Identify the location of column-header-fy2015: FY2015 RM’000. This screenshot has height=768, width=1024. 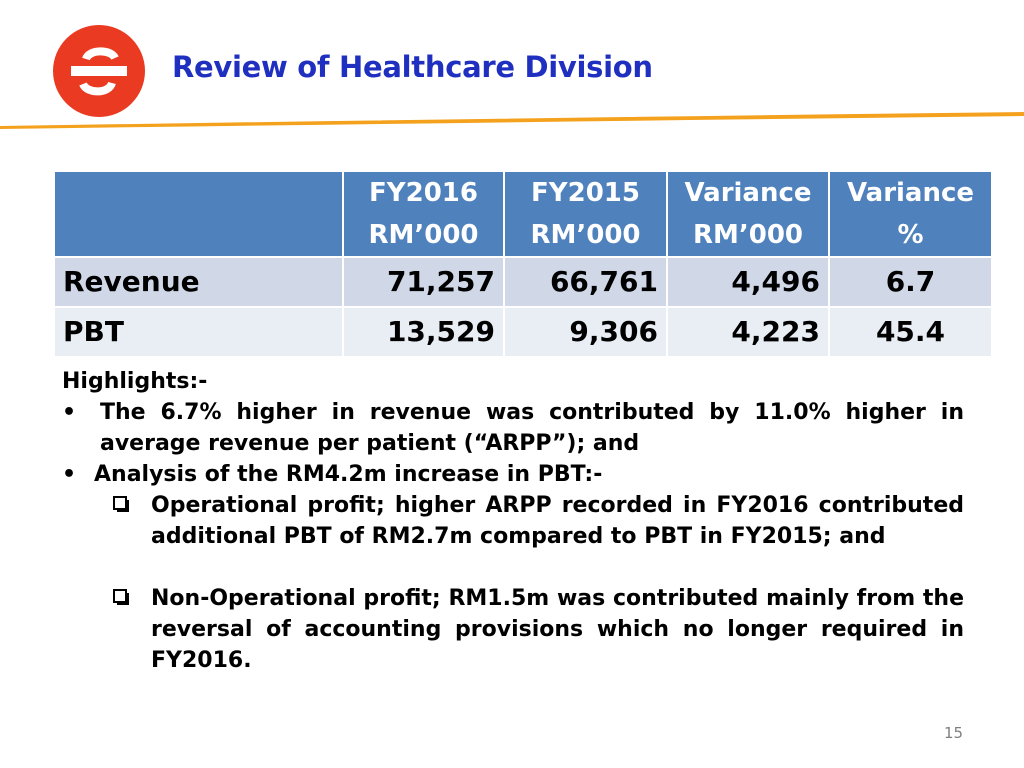
(585, 214).